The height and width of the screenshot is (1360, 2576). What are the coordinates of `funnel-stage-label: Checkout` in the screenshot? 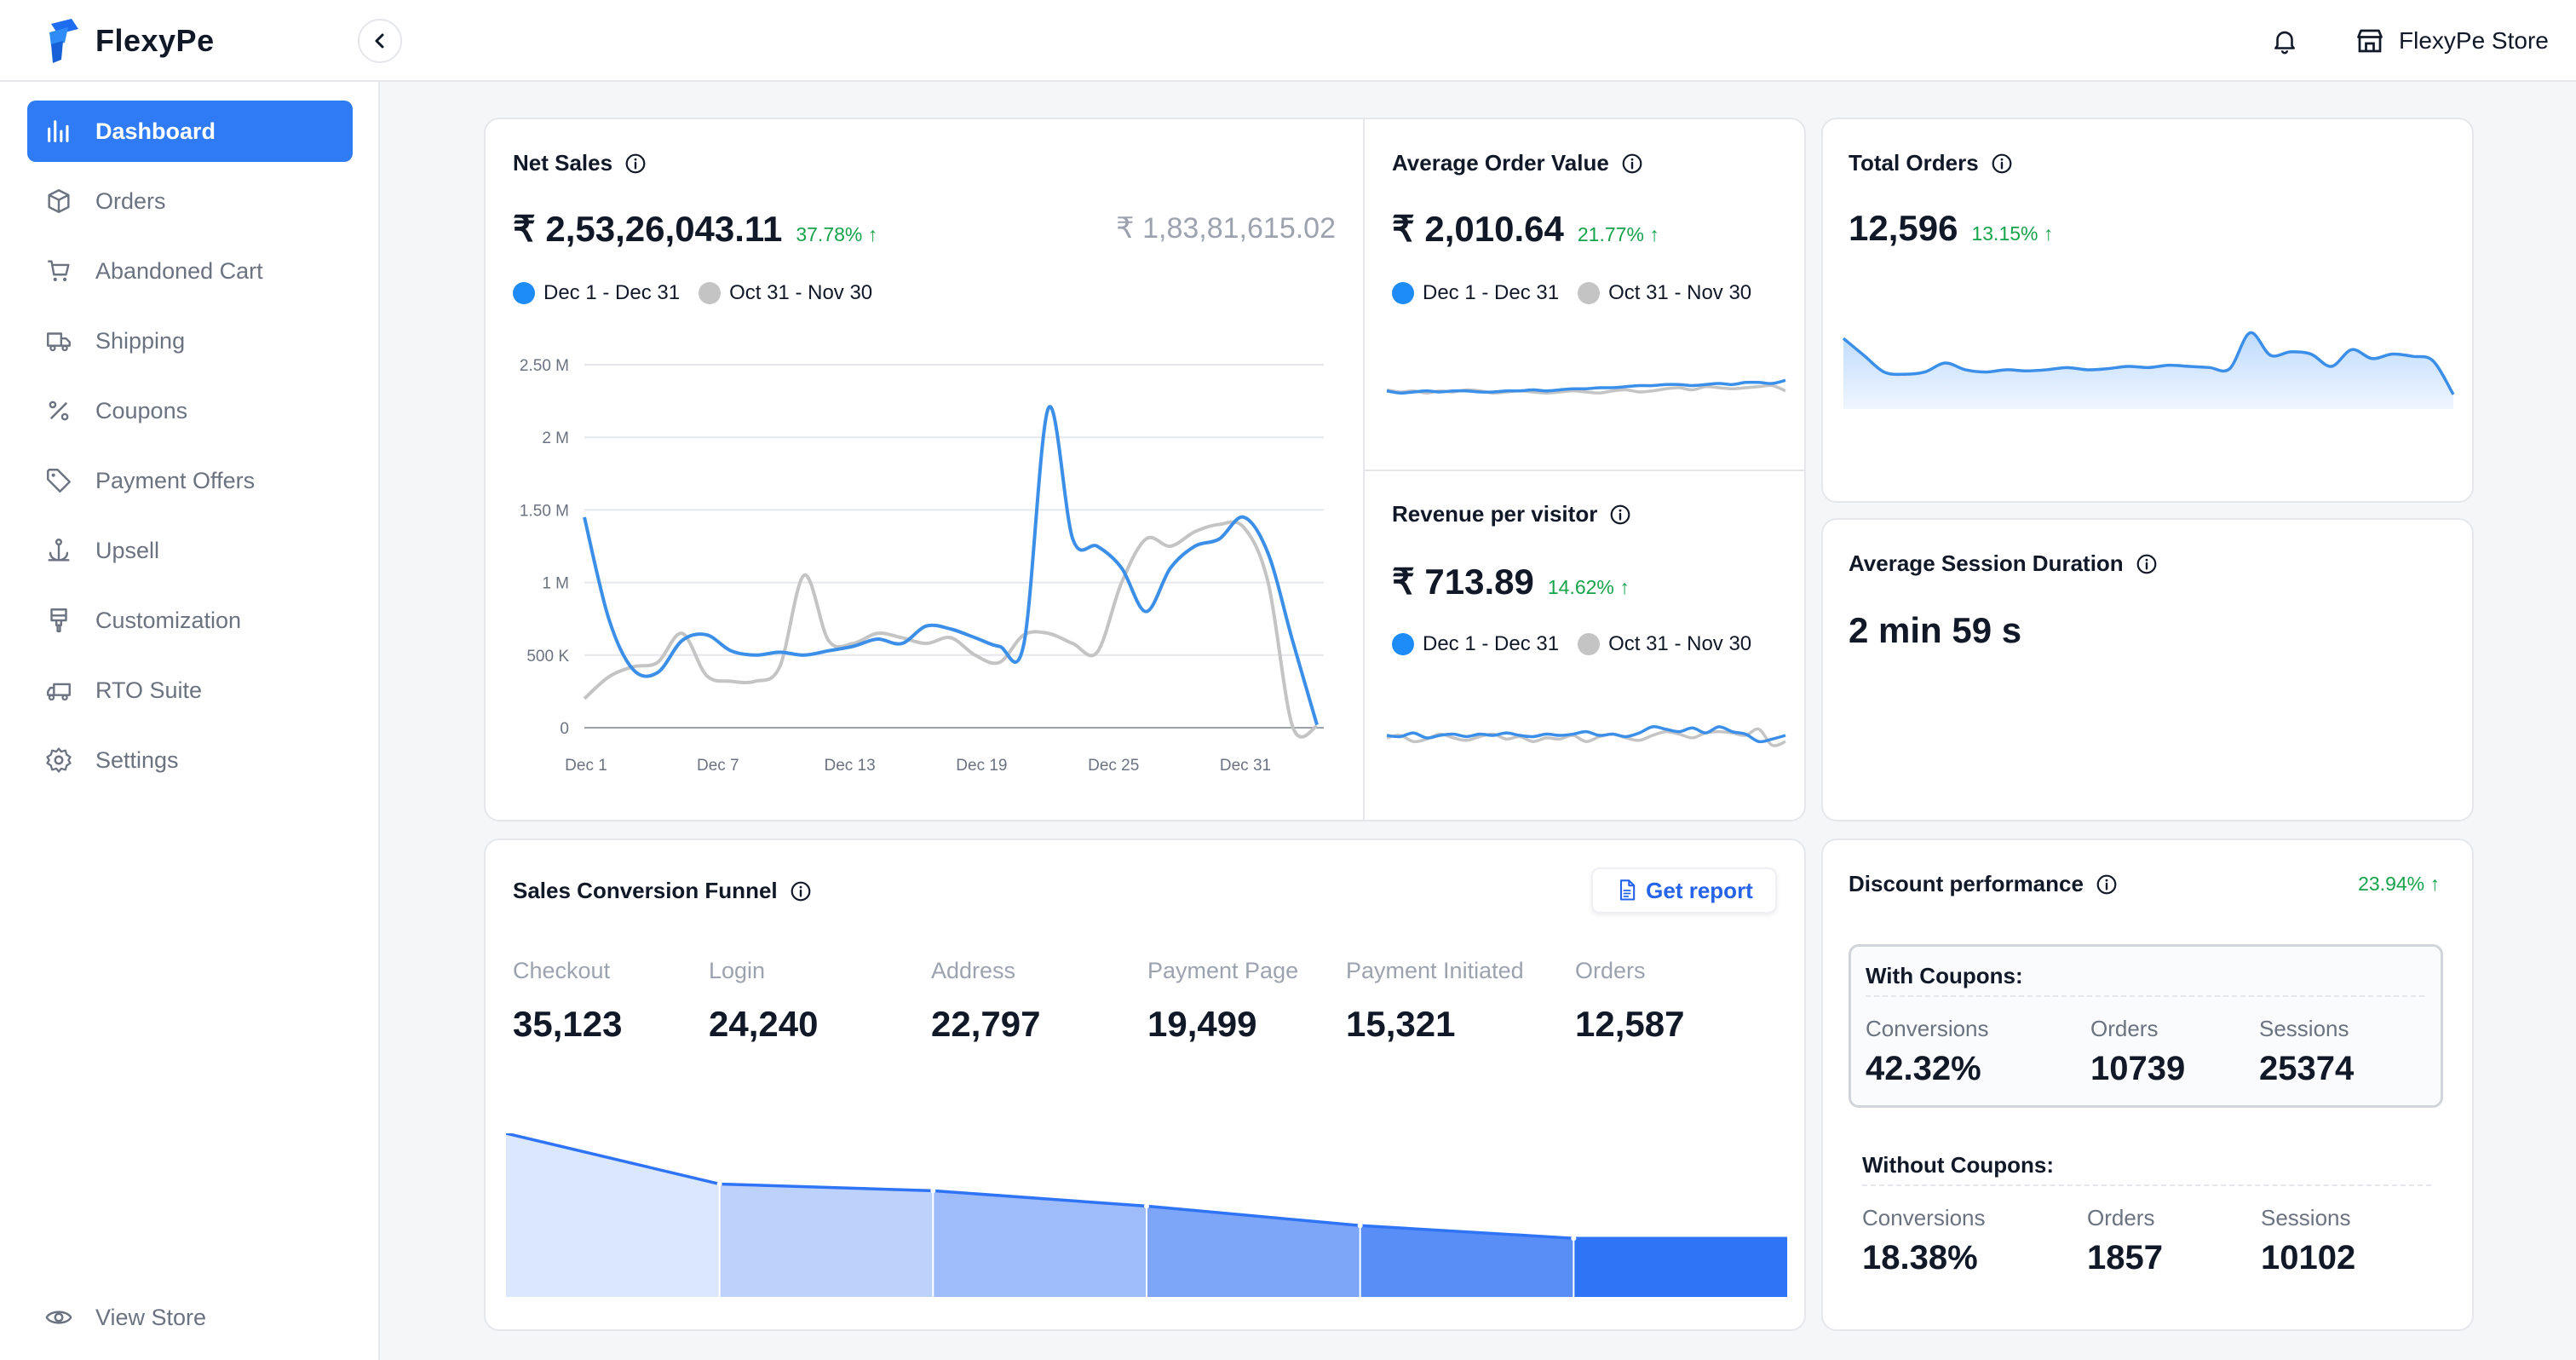 It's located at (562, 970).